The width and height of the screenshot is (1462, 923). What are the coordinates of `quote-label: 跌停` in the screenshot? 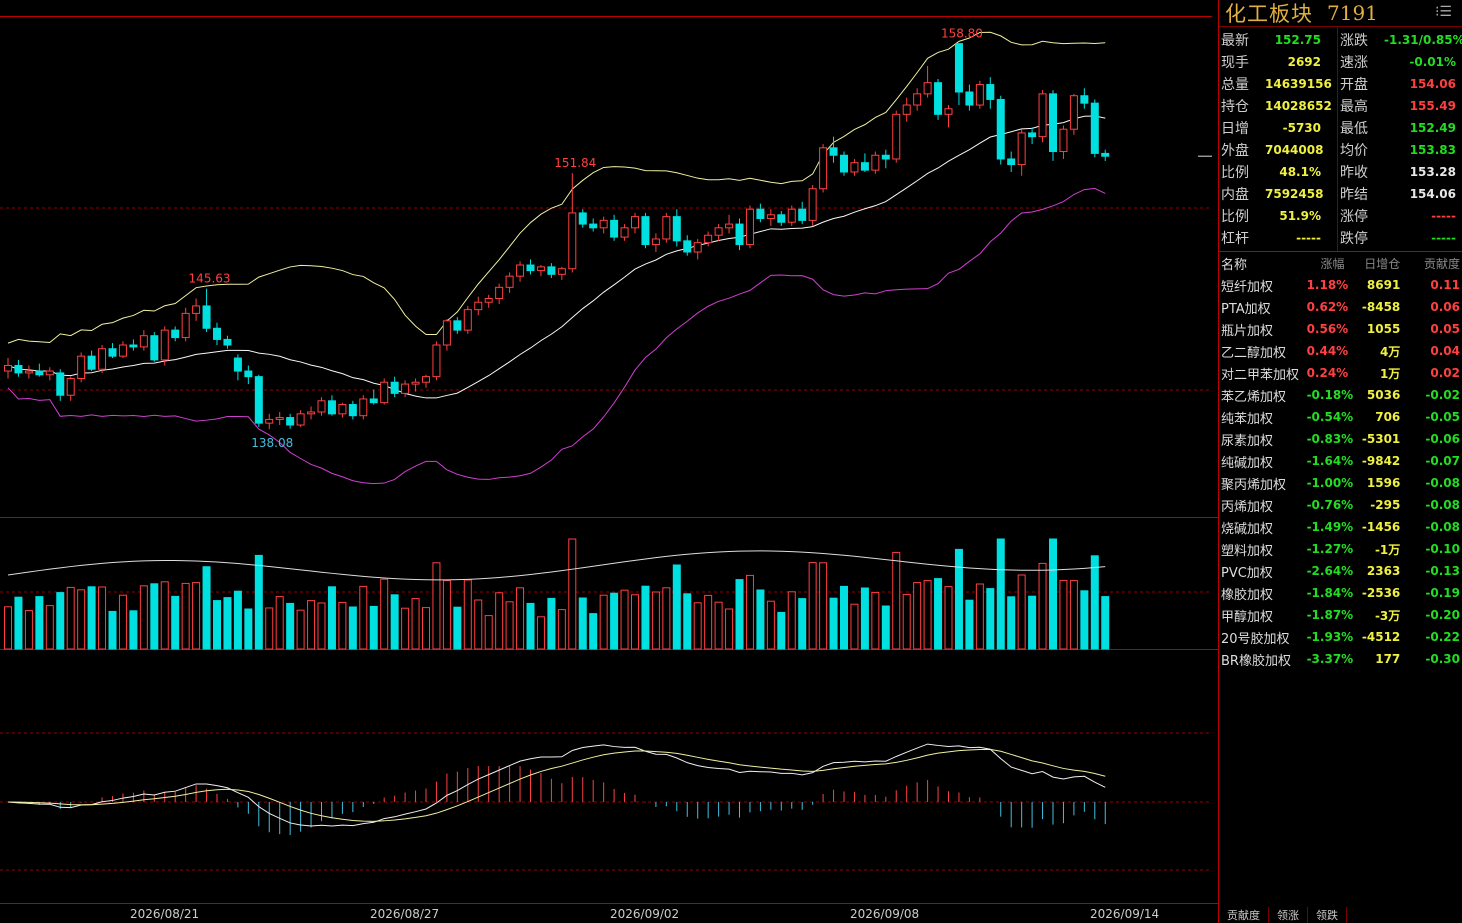 It's located at (1354, 239).